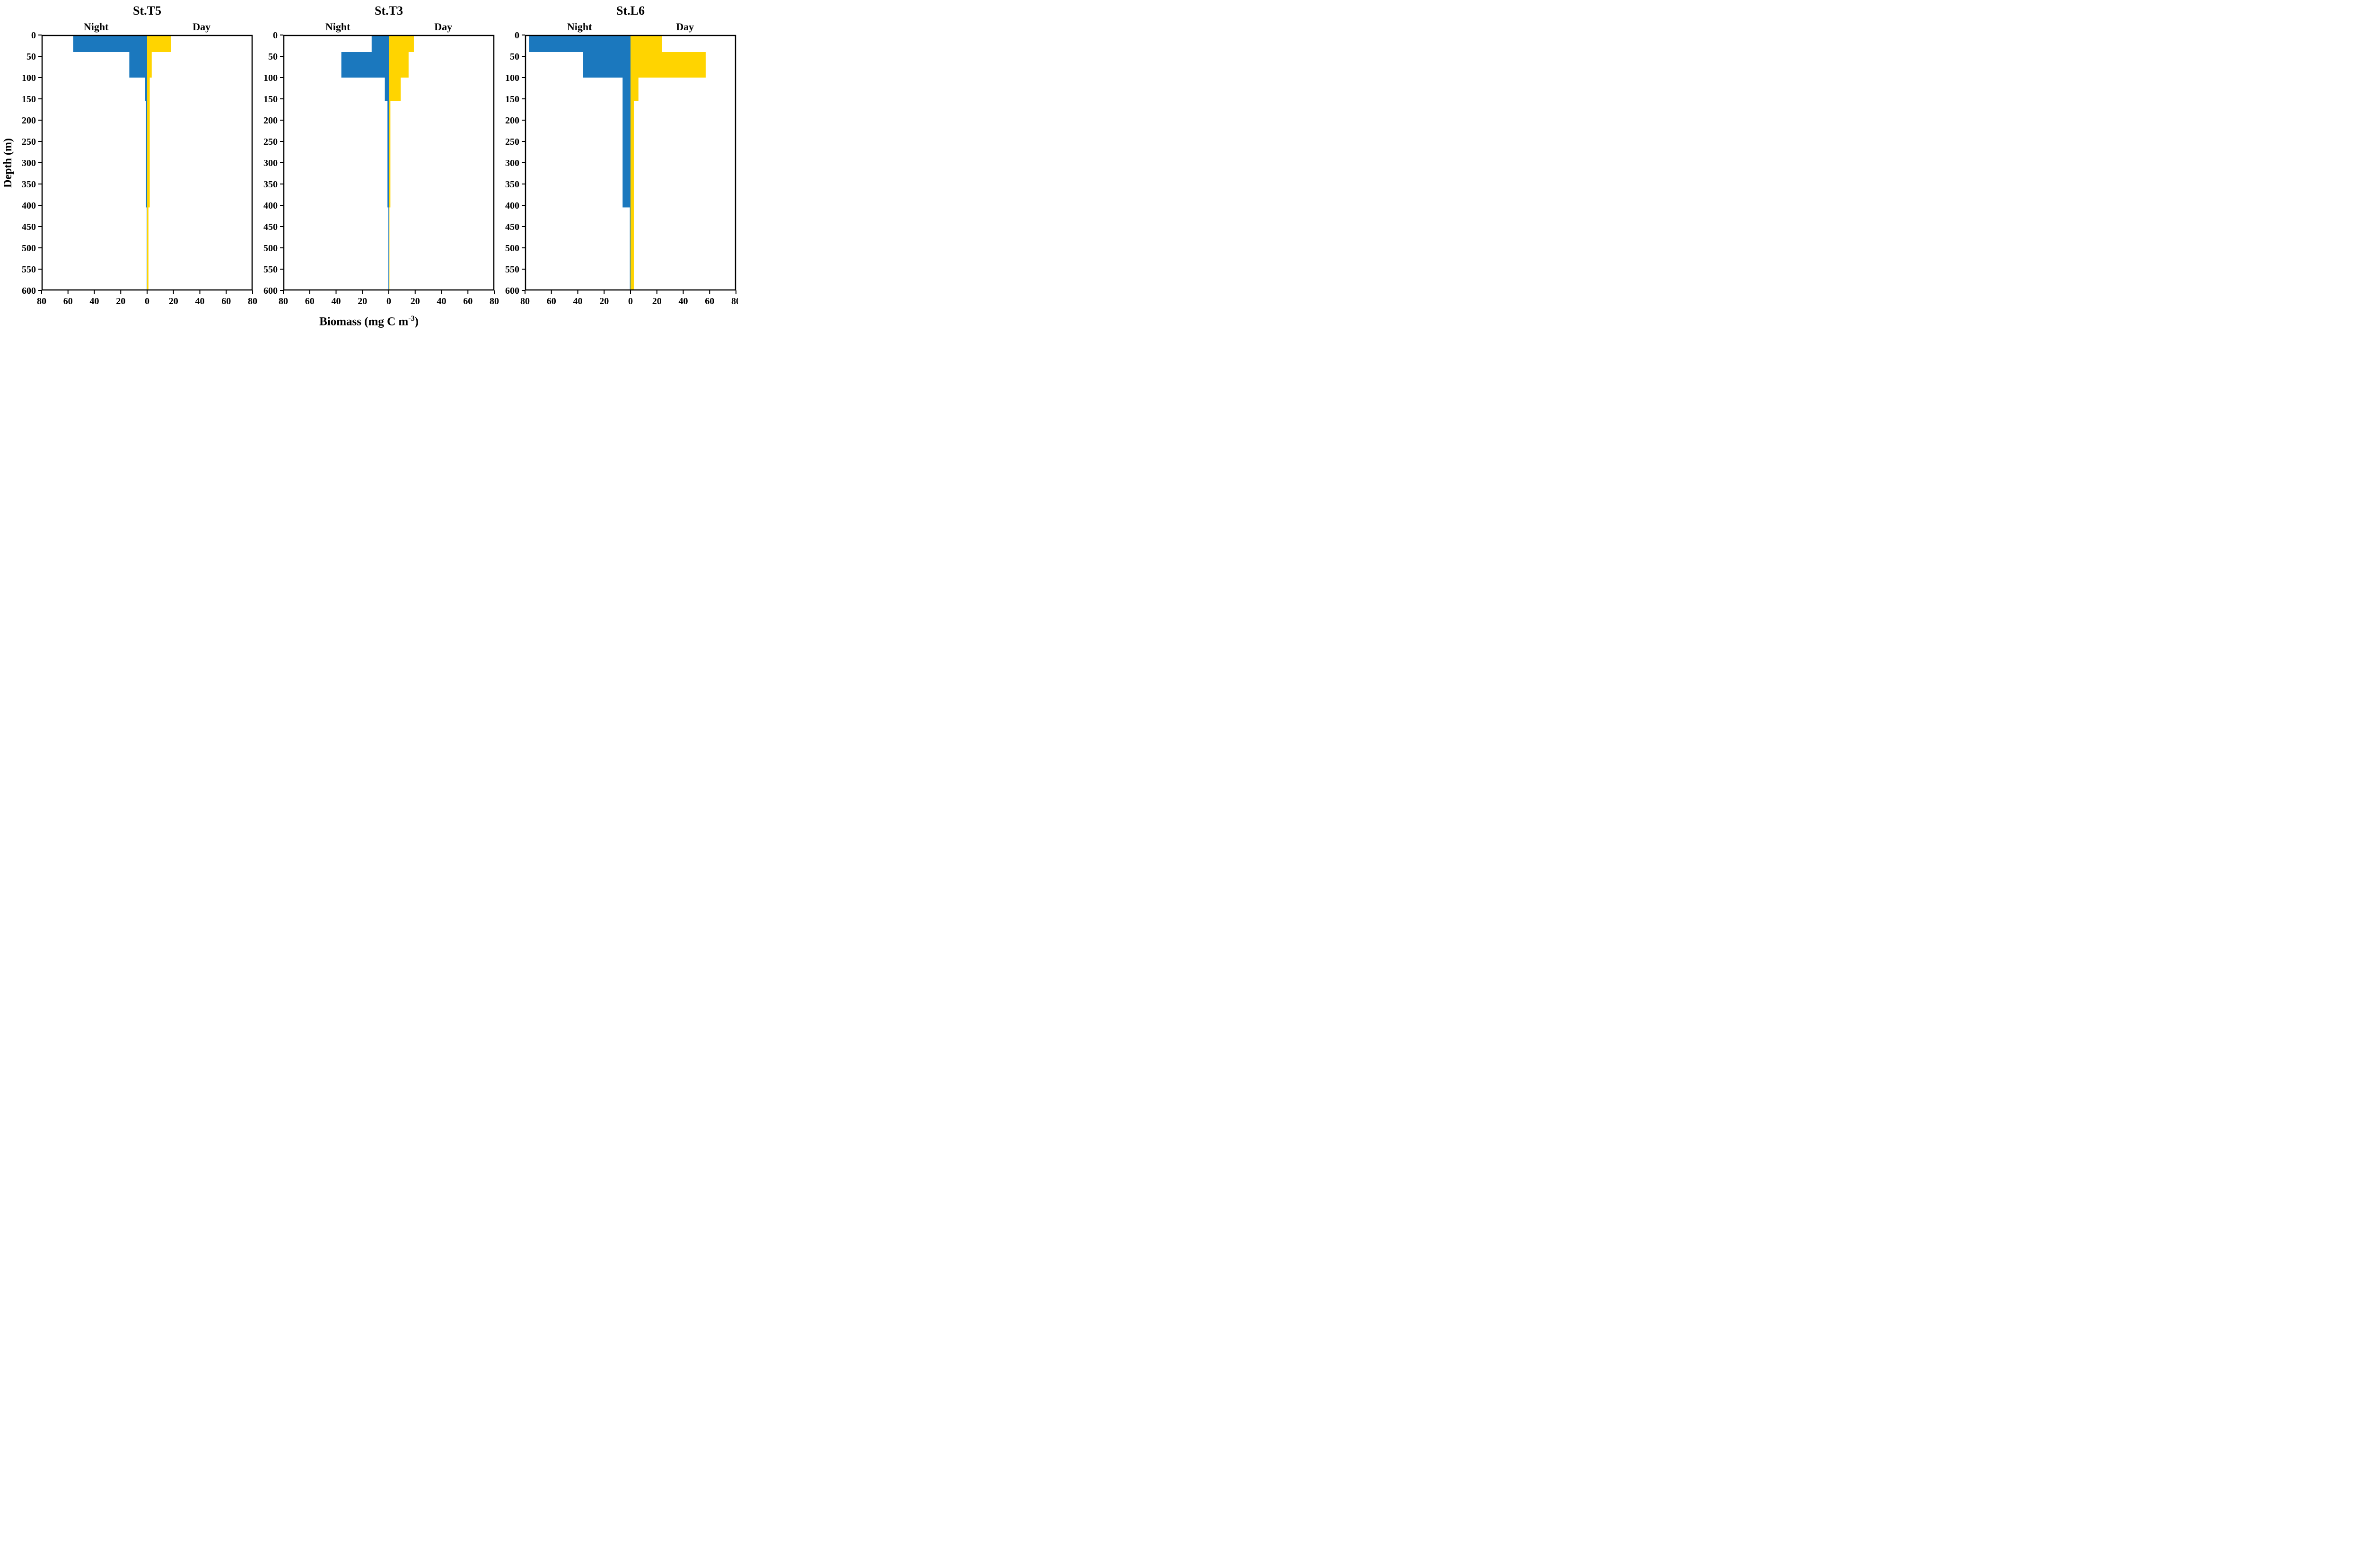  I want to click on x-tick-label: 0, so click(388, 301).